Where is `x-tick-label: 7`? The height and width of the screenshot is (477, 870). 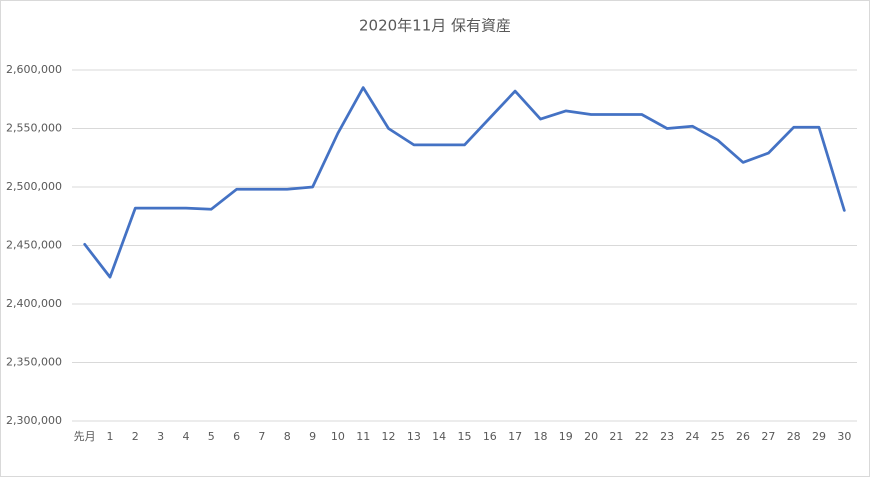
x-tick-label: 7 is located at coordinates (261, 436).